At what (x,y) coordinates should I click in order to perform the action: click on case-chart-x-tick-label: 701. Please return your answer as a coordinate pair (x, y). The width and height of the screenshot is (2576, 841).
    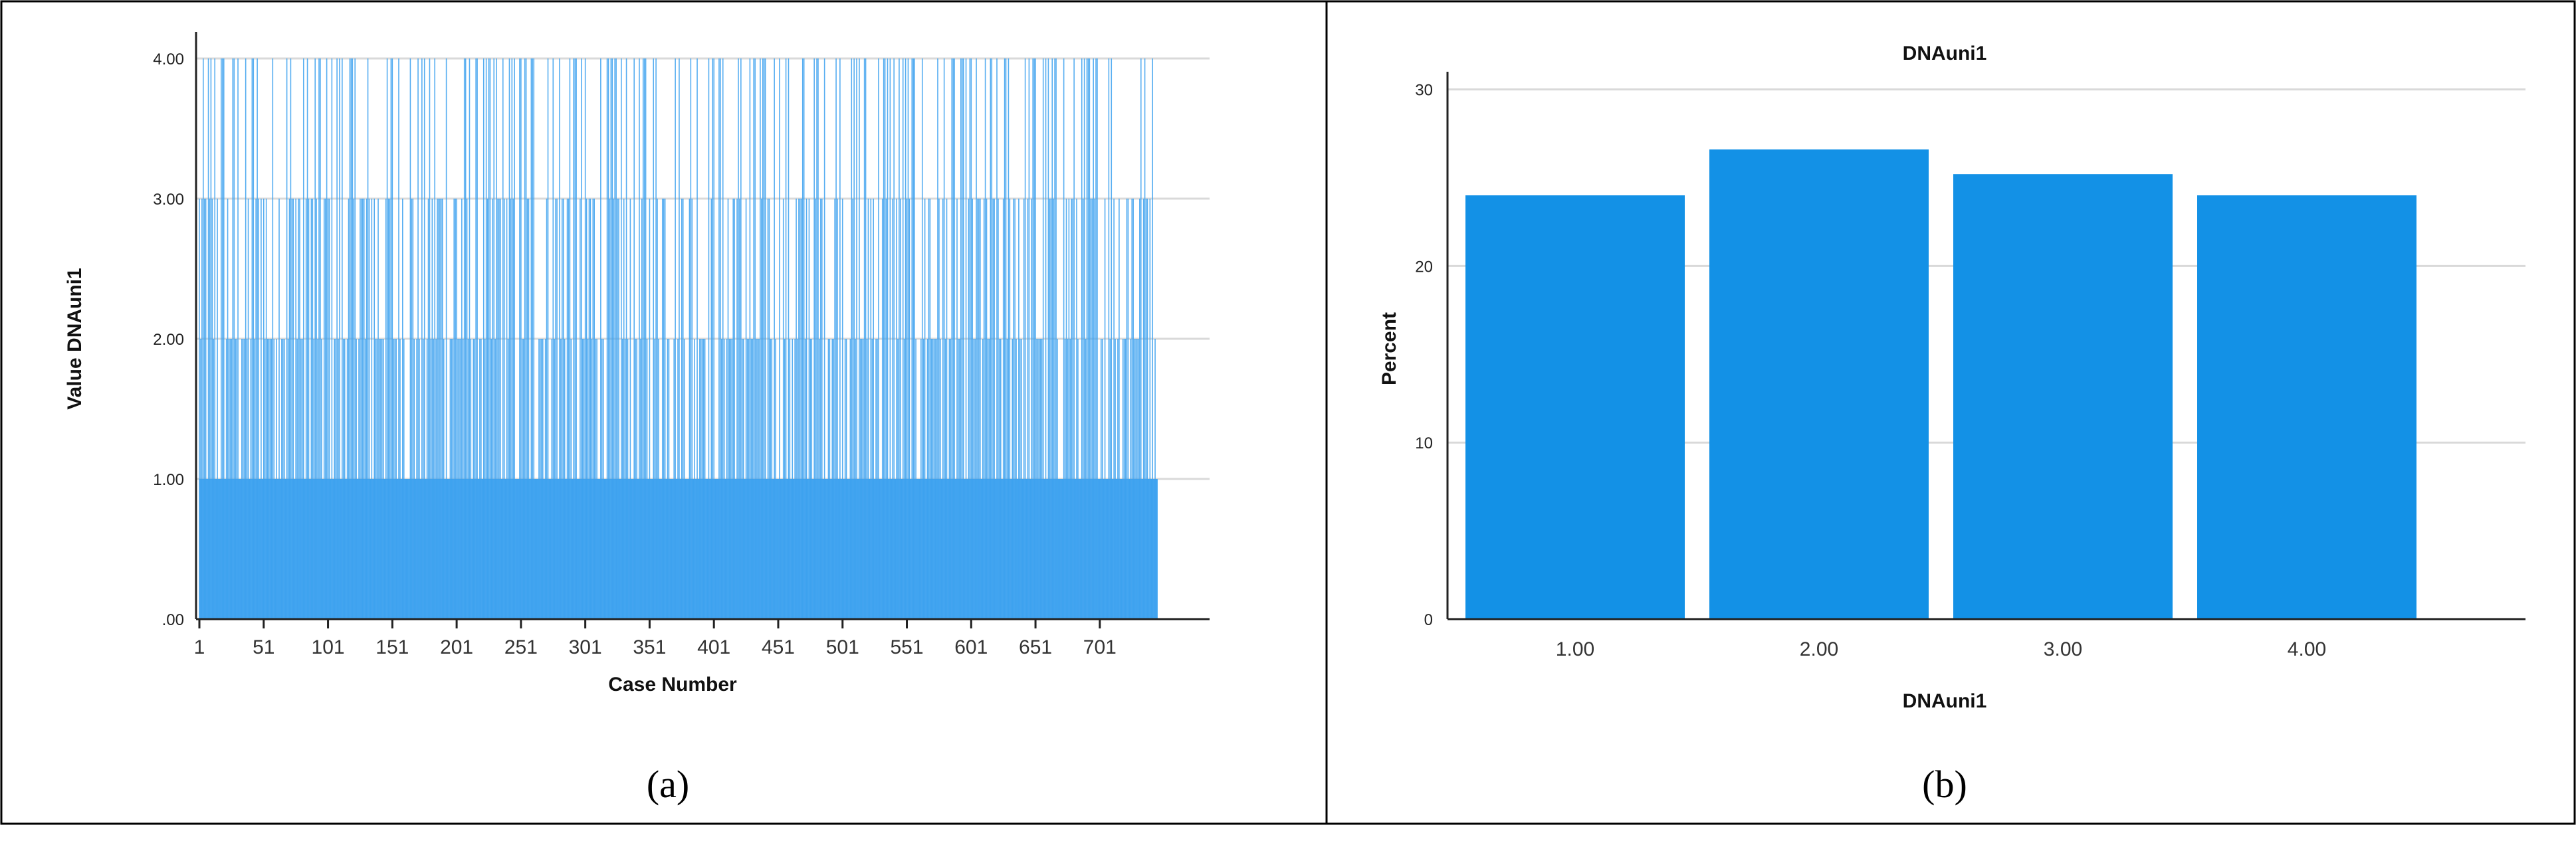
    Looking at the image, I should click on (1100, 647).